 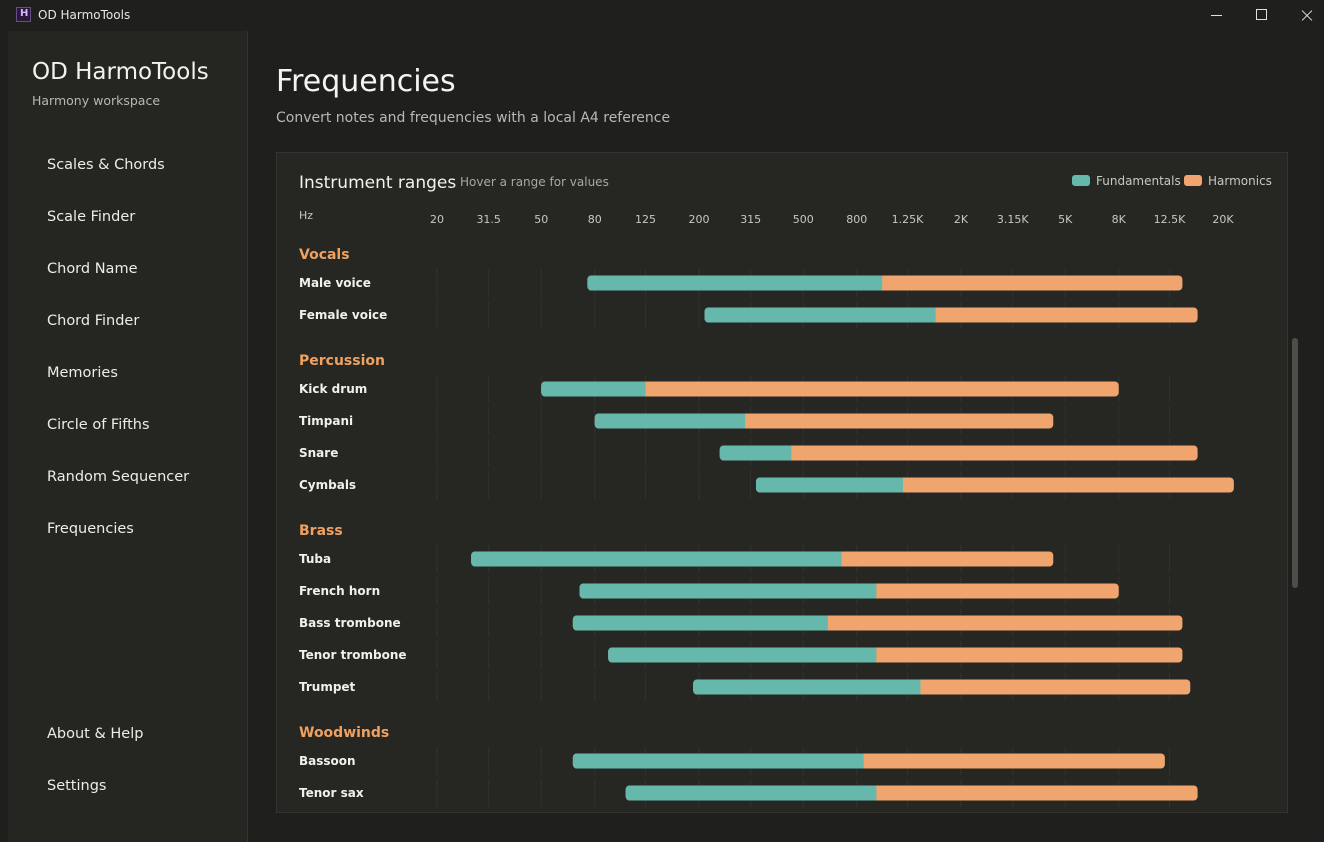 I want to click on instrument-label: Tuba, so click(x=315, y=559).